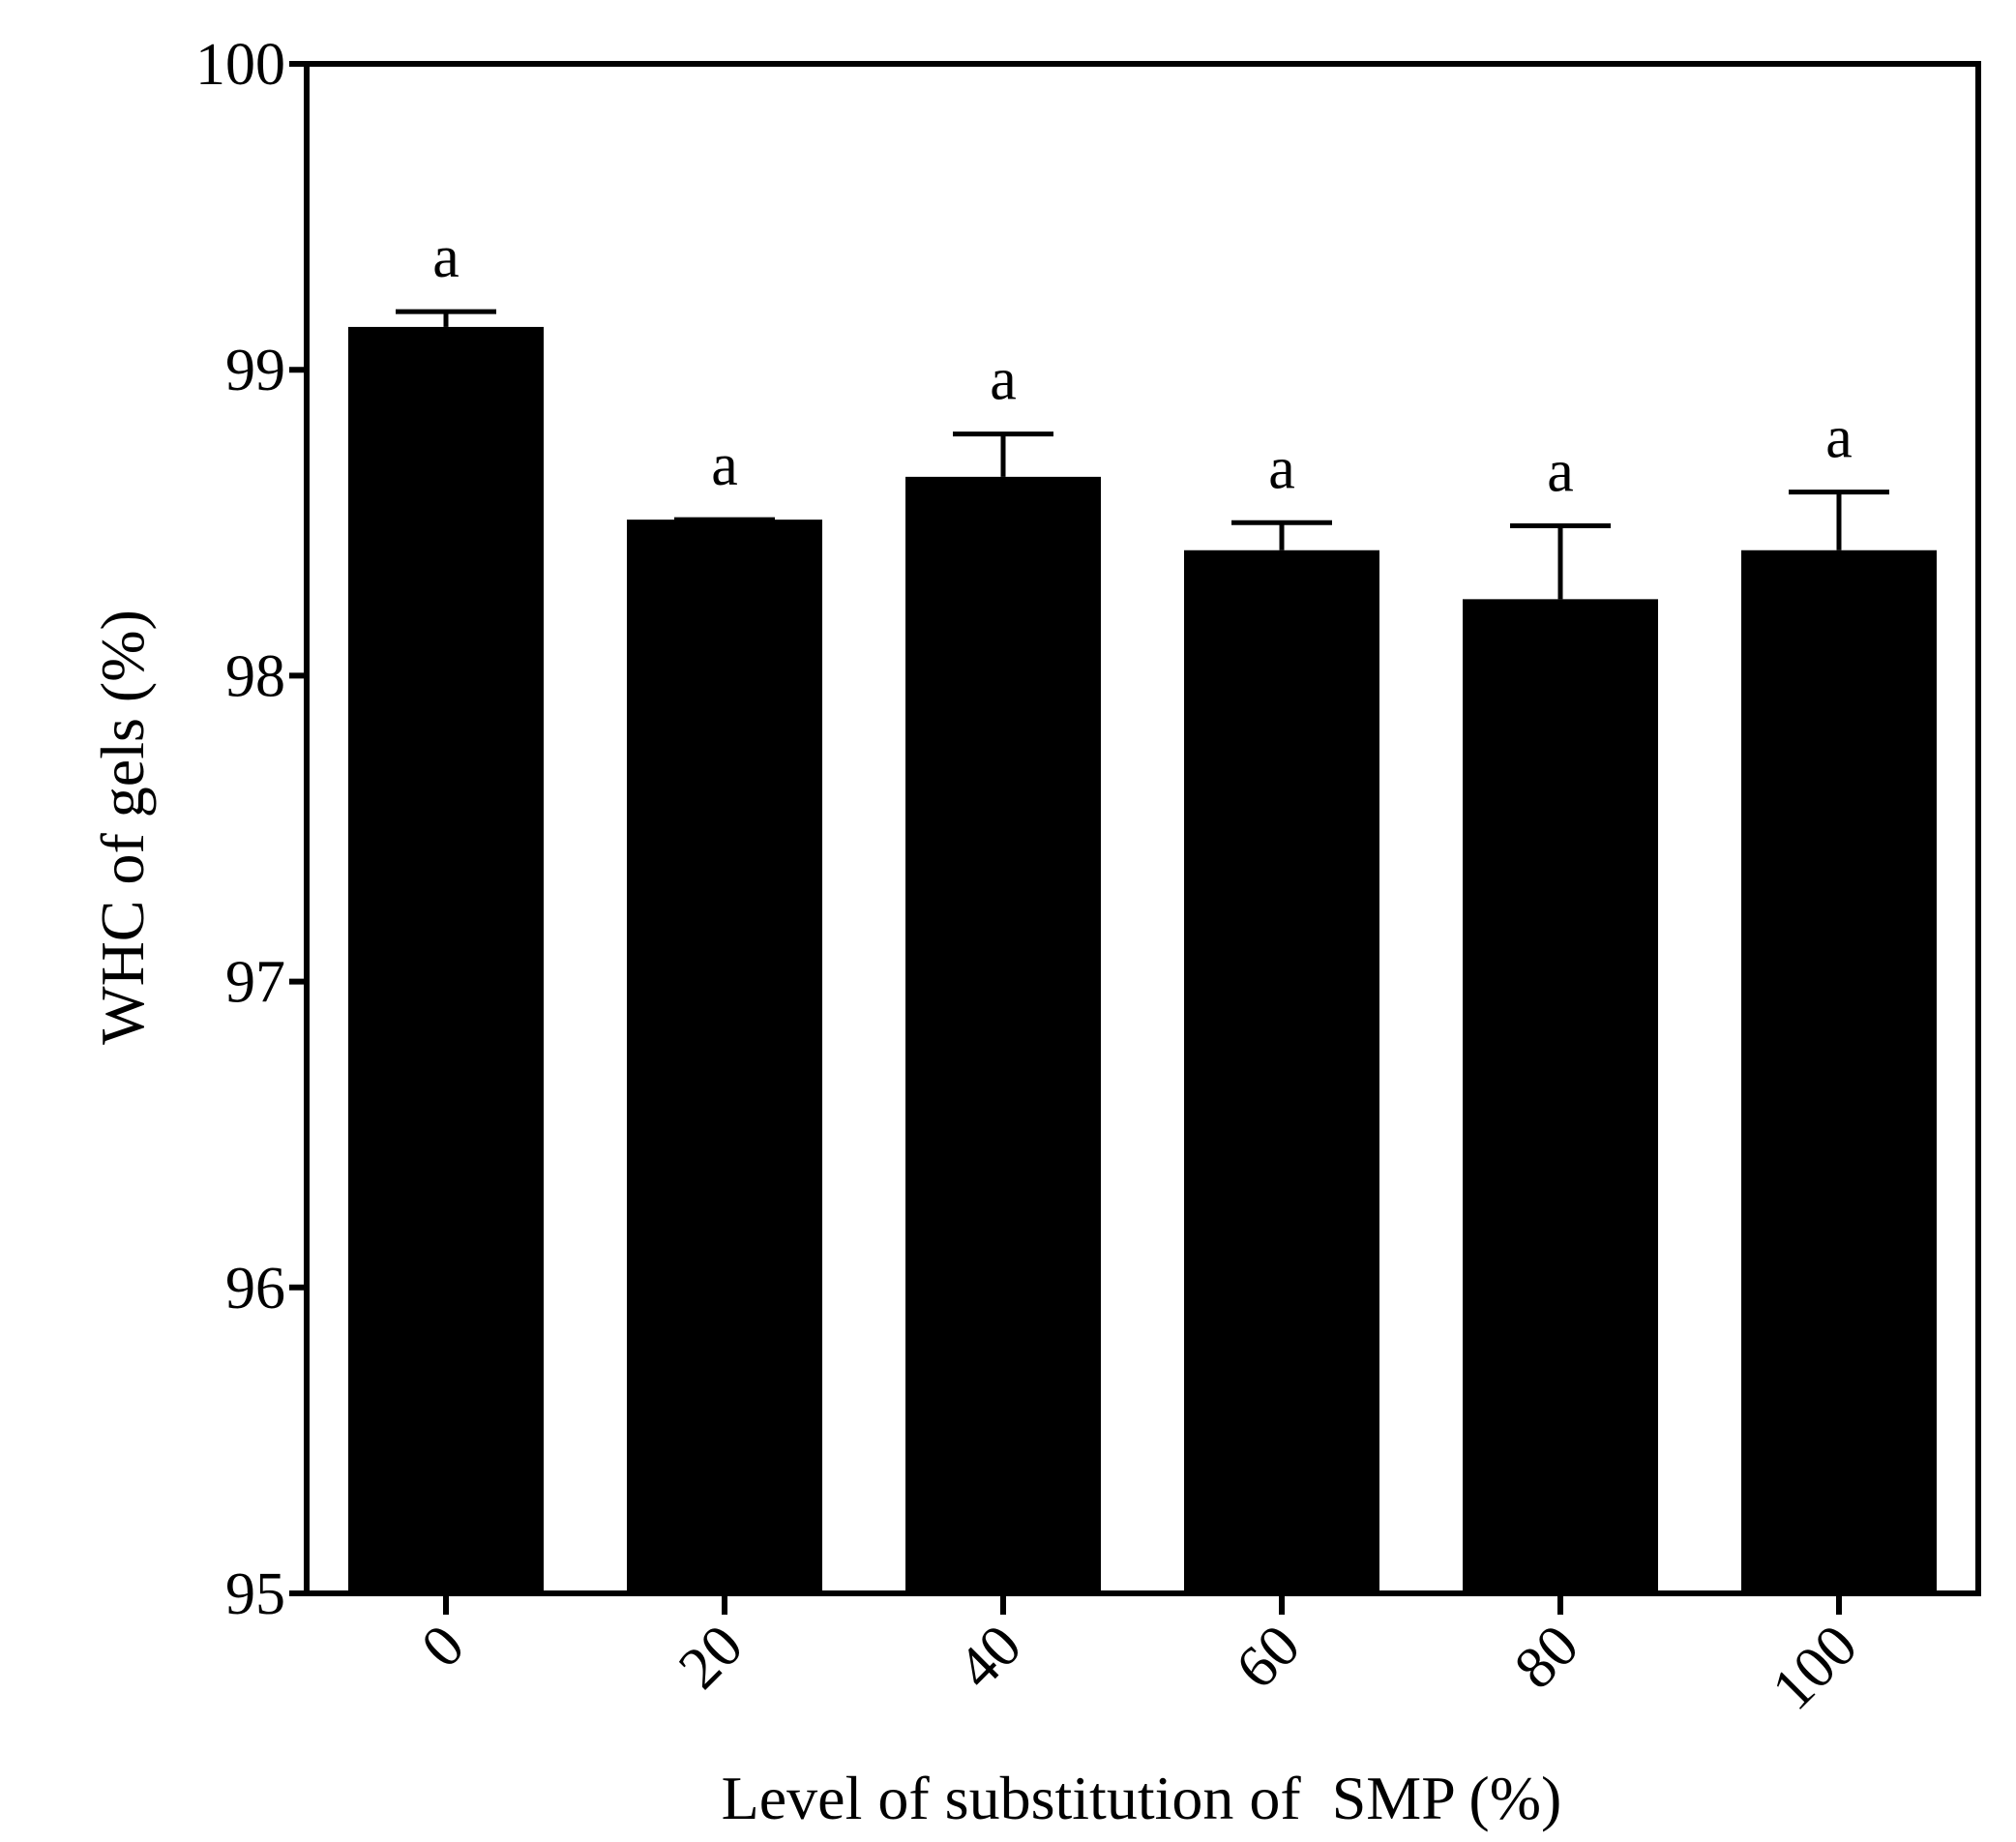 The image size is (2016, 1842). What do you see at coordinates (1142, 1798) in the screenshot?
I see `x-axis-title: Level of substitution of SMP (%)` at bounding box center [1142, 1798].